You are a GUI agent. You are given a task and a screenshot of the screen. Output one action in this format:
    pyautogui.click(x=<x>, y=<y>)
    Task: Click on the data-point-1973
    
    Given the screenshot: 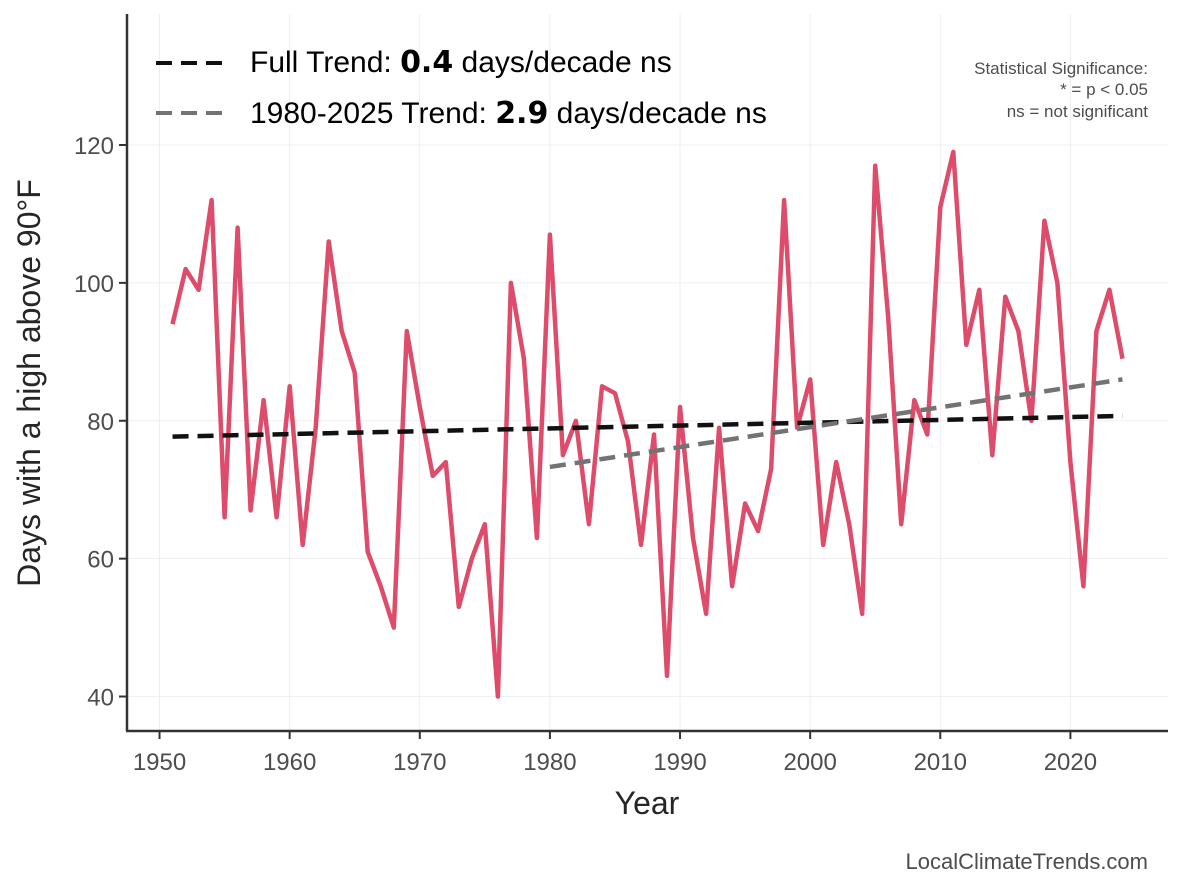 What is the action you would take?
    pyautogui.click(x=459, y=607)
    